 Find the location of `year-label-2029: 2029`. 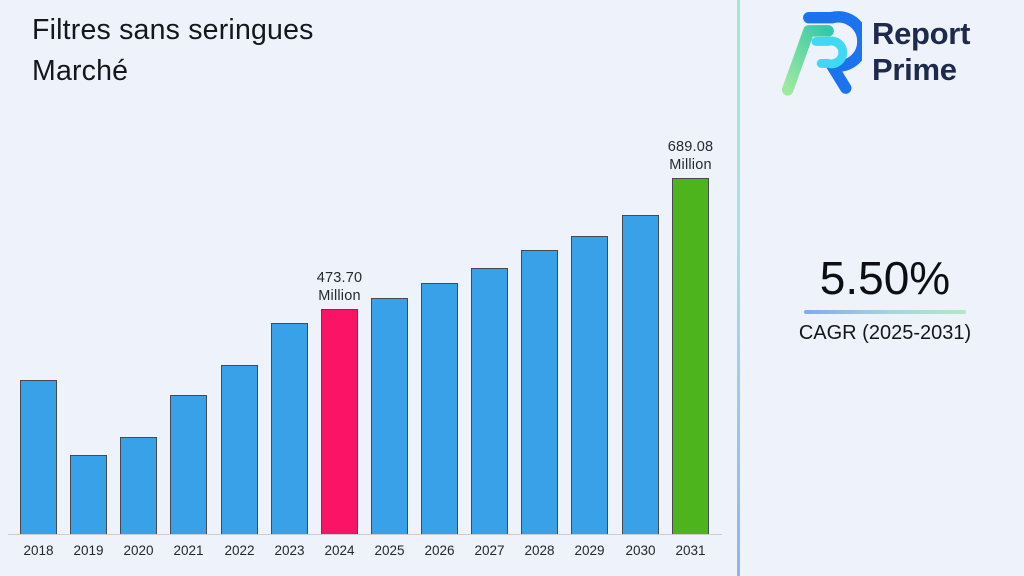

year-label-2029: 2029 is located at coordinates (589, 550).